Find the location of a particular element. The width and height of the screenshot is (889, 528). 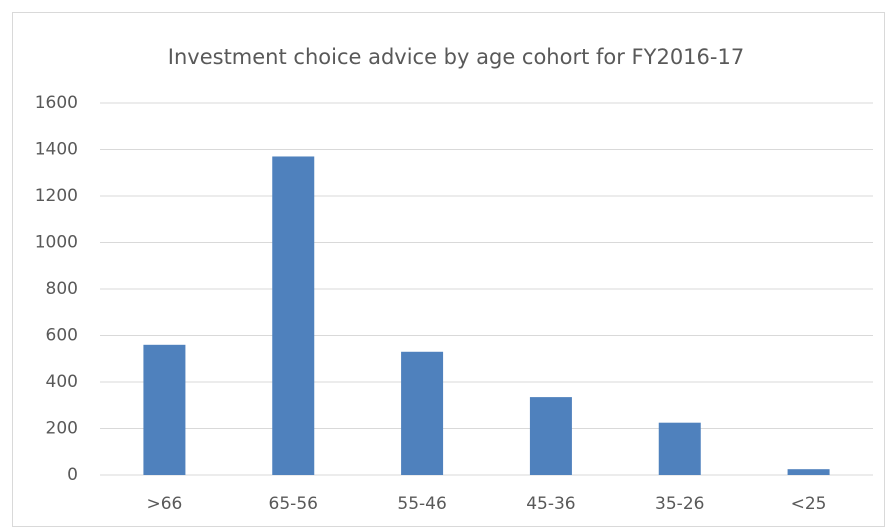

y-tick-label: 1600 is located at coordinates (56, 103).